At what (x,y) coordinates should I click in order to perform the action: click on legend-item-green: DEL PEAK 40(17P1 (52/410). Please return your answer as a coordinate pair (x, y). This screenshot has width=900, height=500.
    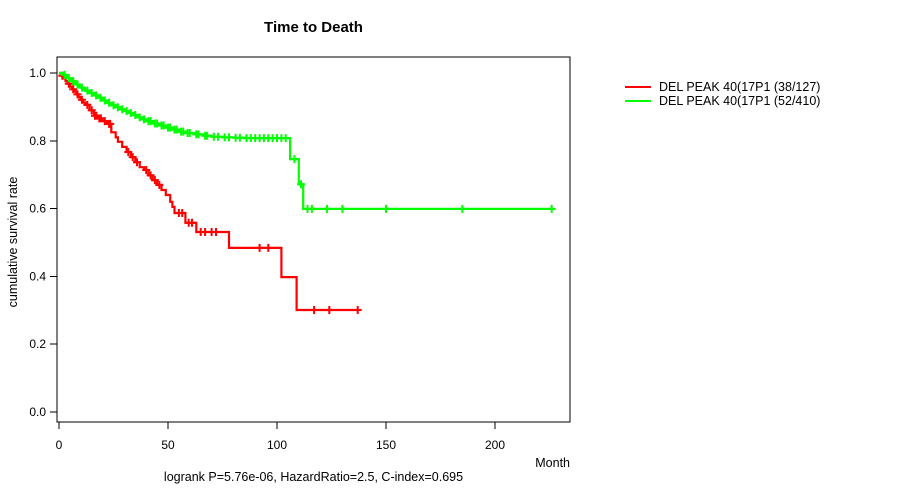
    Looking at the image, I should click on (723, 100).